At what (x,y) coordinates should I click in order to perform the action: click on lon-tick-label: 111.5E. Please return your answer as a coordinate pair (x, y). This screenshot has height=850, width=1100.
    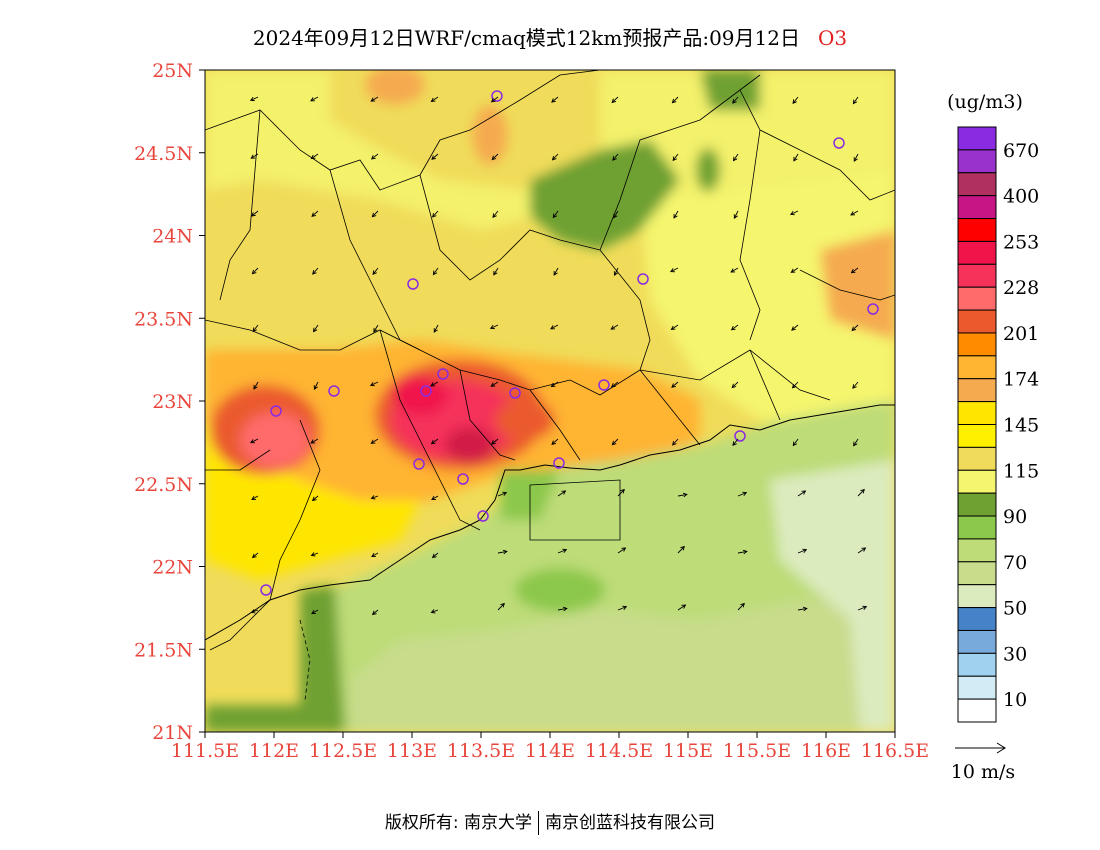
    Looking at the image, I should click on (205, 751).